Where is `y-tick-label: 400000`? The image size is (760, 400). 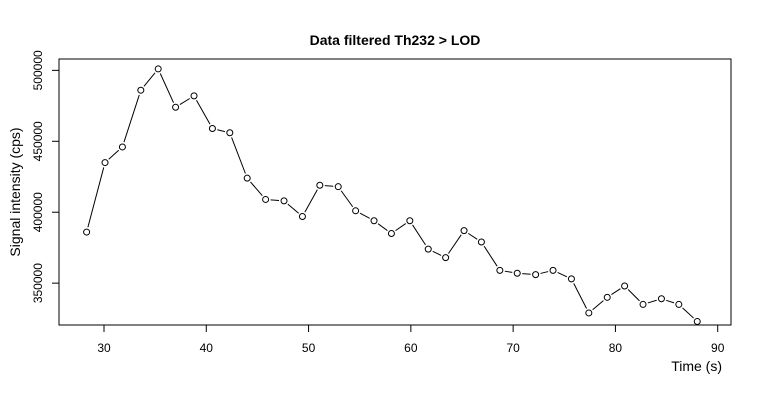
y-tick-label: 400000 is located at coordinates (38, 212).